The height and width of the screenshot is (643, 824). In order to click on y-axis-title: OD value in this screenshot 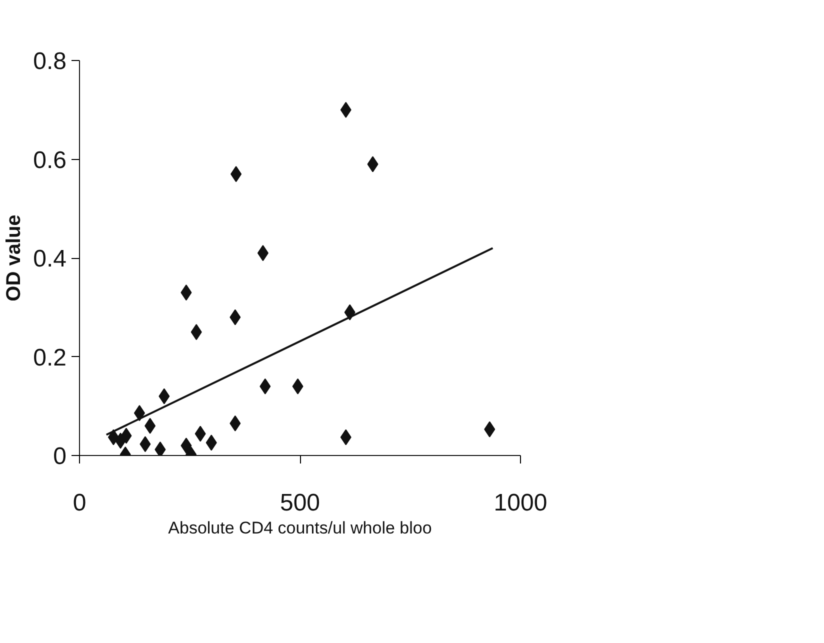, I will do `click(14, 258)`.